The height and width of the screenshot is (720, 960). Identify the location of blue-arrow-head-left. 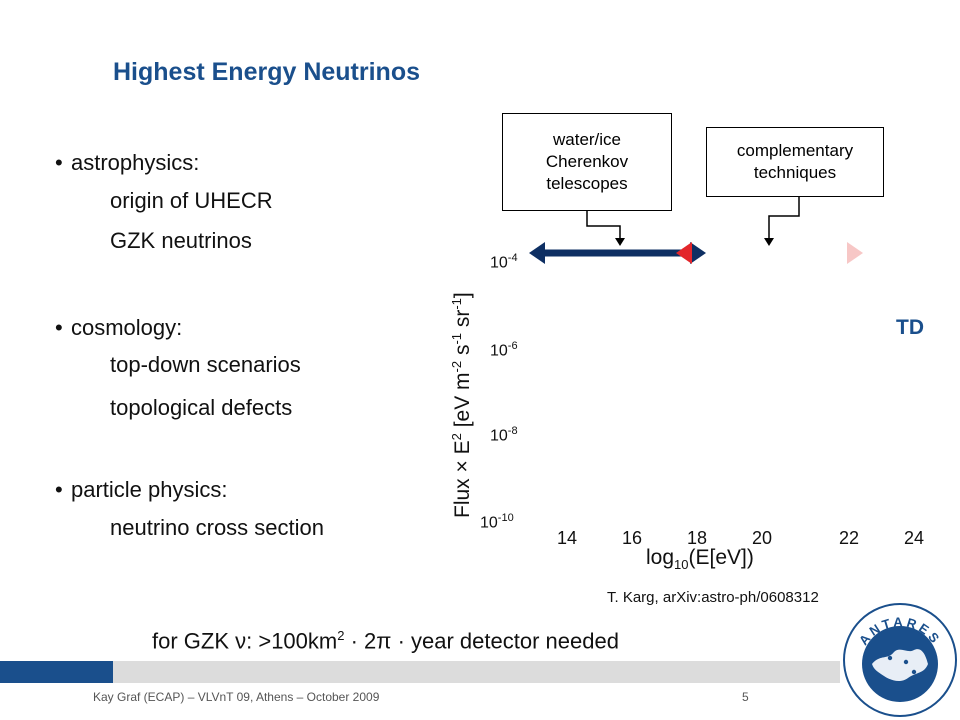
(537, 253).